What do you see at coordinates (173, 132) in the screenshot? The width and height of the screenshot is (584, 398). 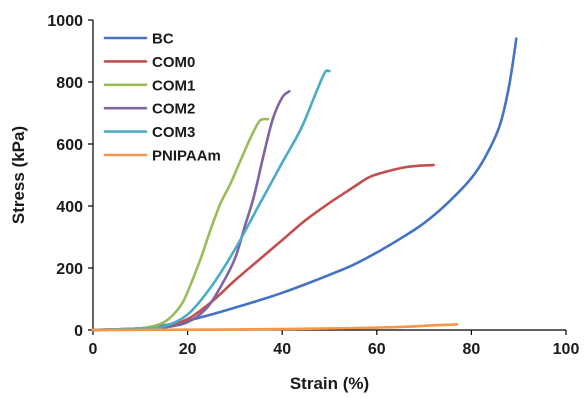 I see `legend-label-com3: COM3` at bounding box center [173, 132].